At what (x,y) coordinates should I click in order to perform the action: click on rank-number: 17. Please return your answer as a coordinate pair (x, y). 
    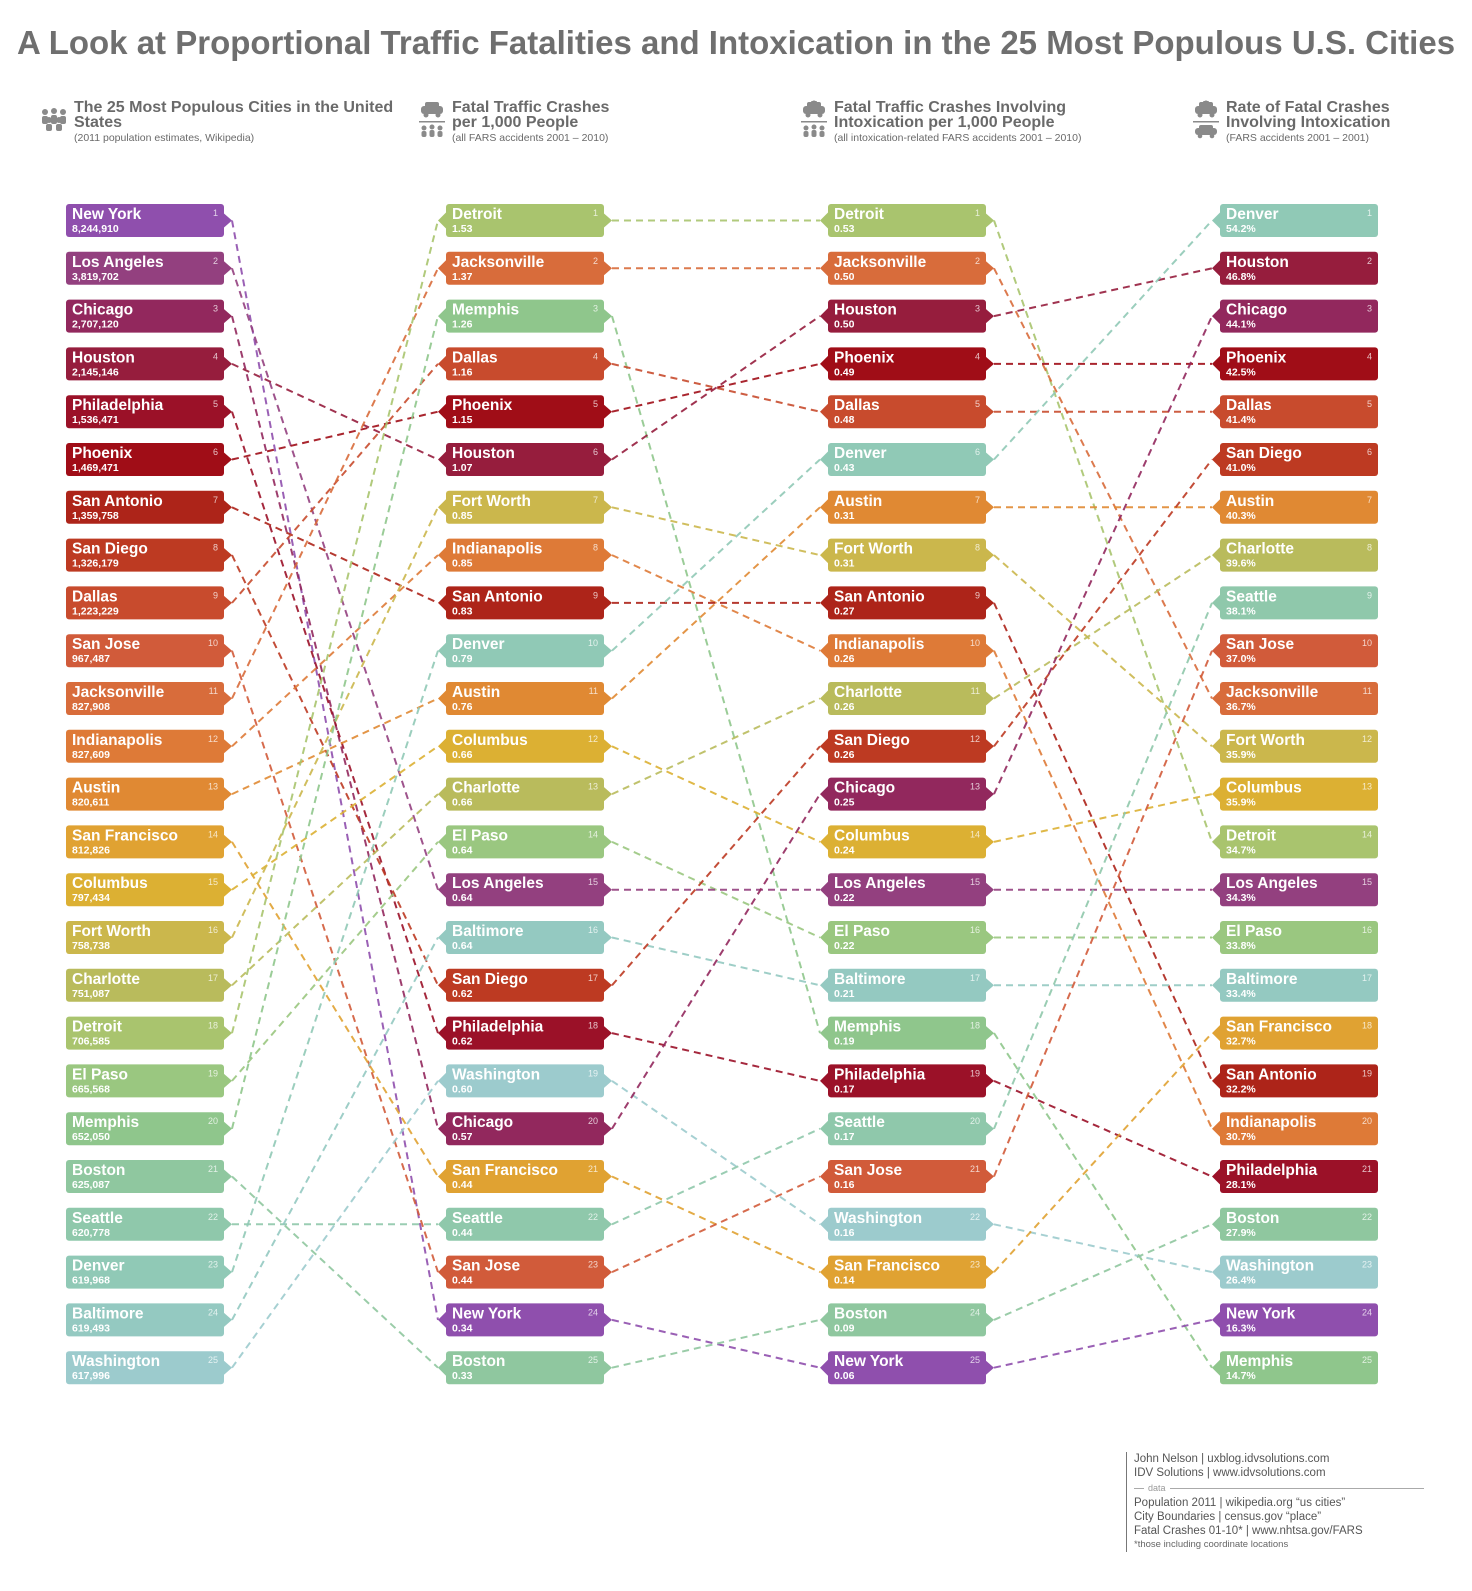
    Looking at the image, I should click on (593, 978).